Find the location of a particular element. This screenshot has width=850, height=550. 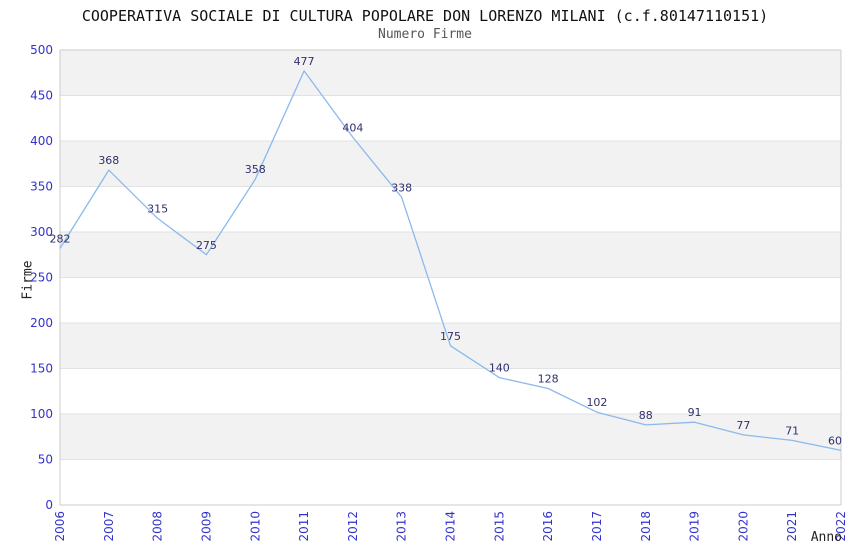

x-tick-label: 2011 is located at coordinates (304, 526).